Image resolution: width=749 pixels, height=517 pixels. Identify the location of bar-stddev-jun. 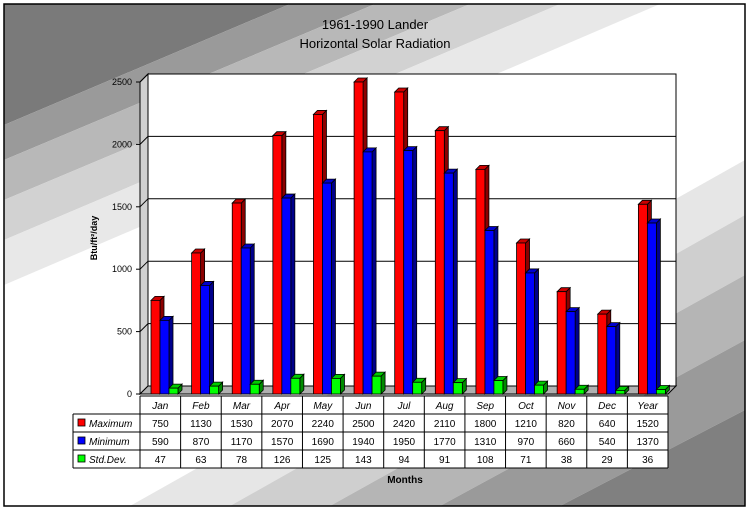
(379, 383).